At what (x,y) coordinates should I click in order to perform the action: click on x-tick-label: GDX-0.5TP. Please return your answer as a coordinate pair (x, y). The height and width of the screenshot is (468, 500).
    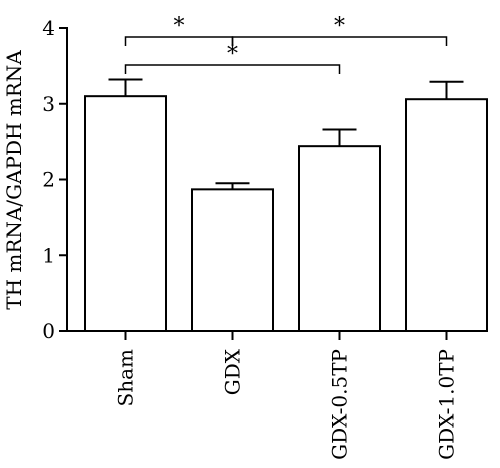
    Looking at the image, I should click on (340, 404).